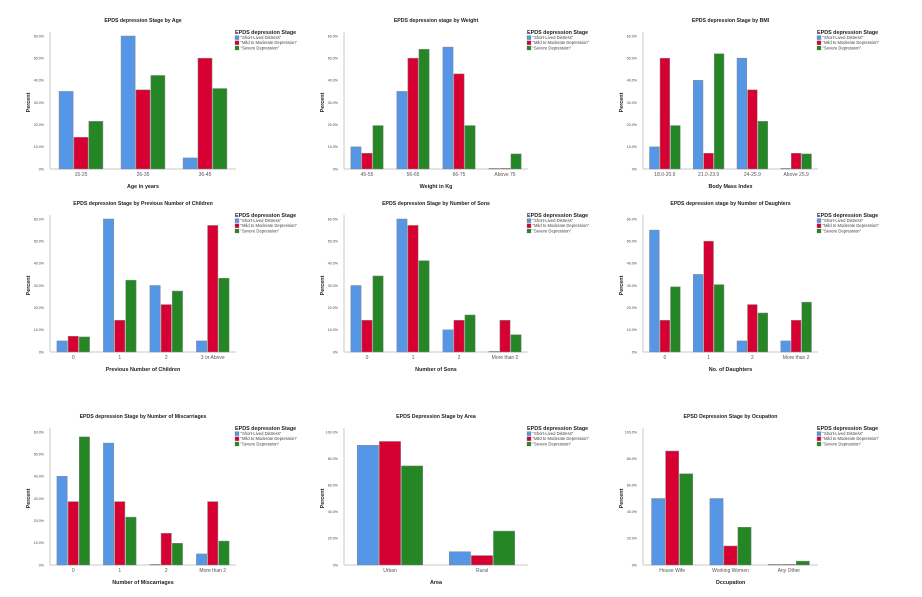  I want to click on legend-title: EPDS depression Stage, so click(847, 216).